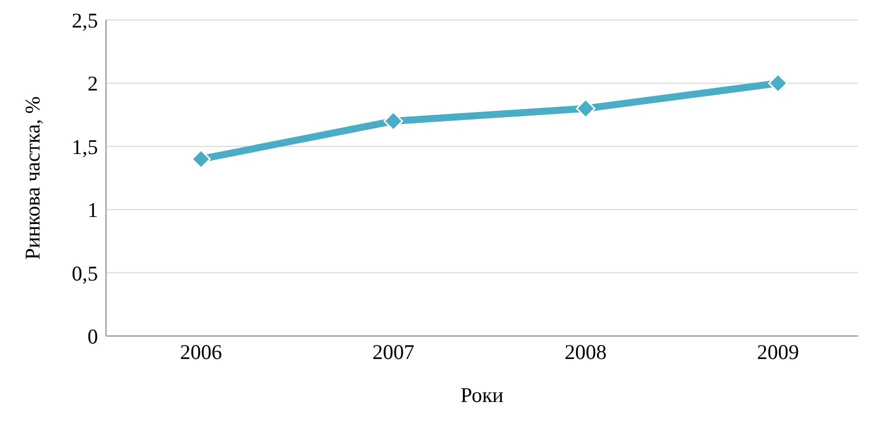 This screenshot has width=870, height=421. What do you see at coordinates (201, 352) in the screenshot?
I see `x-tick-label: 2006` at bounding box center [201, 352].